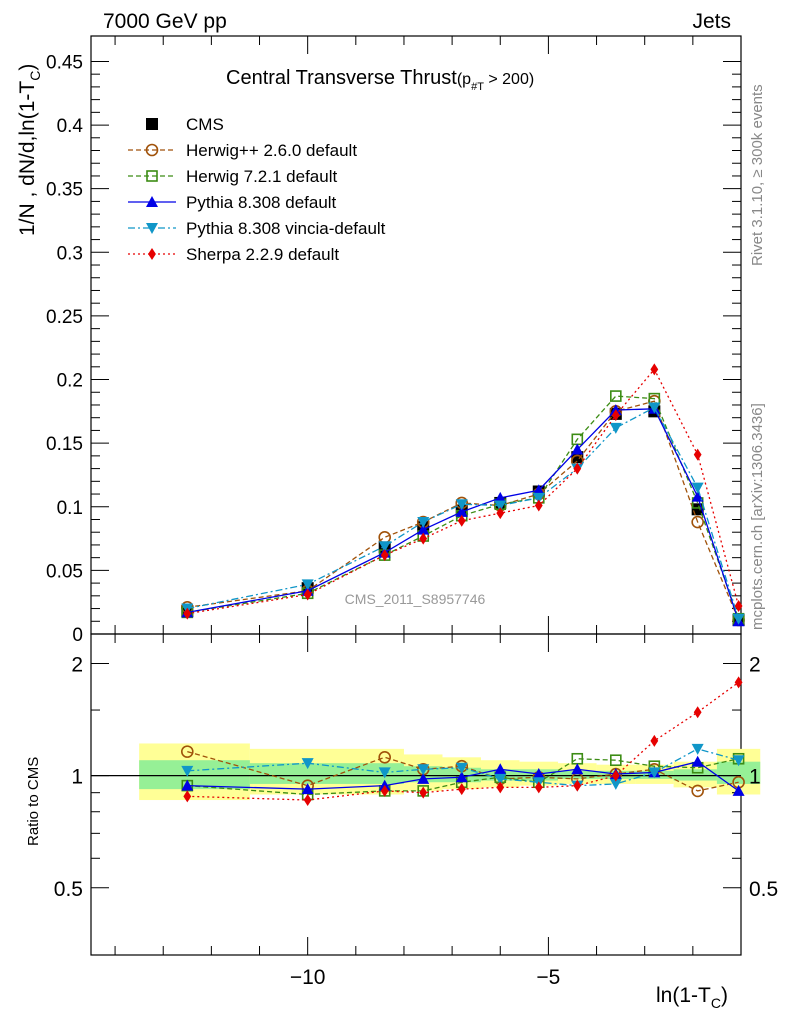 The height and width of the screenshot is (1029, 786). I want to click on ratio-ytick-label-right: 2, so click(755, 664).